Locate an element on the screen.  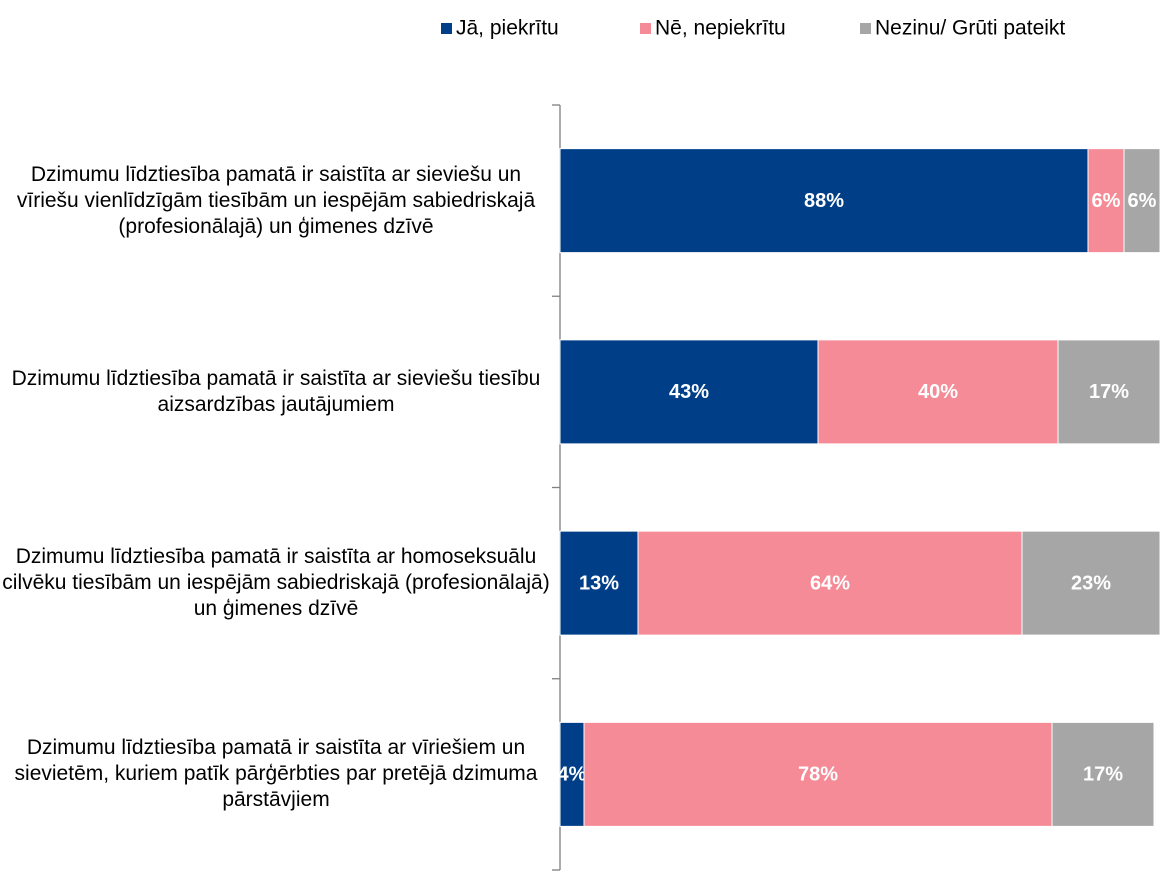
legend-label: Nē, nepiekrītu is located at coordinates (720, 28).